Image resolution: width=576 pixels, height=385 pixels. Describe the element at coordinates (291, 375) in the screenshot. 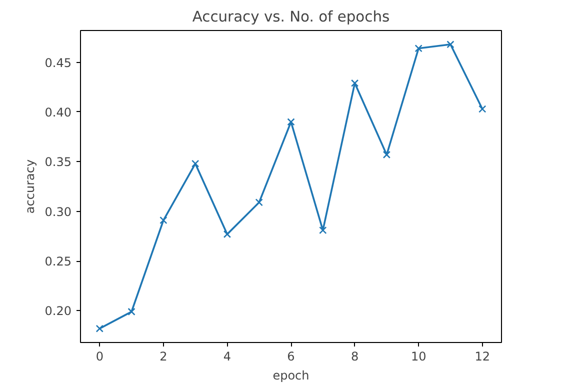

I see `x-axis-title: epoch` at that location.